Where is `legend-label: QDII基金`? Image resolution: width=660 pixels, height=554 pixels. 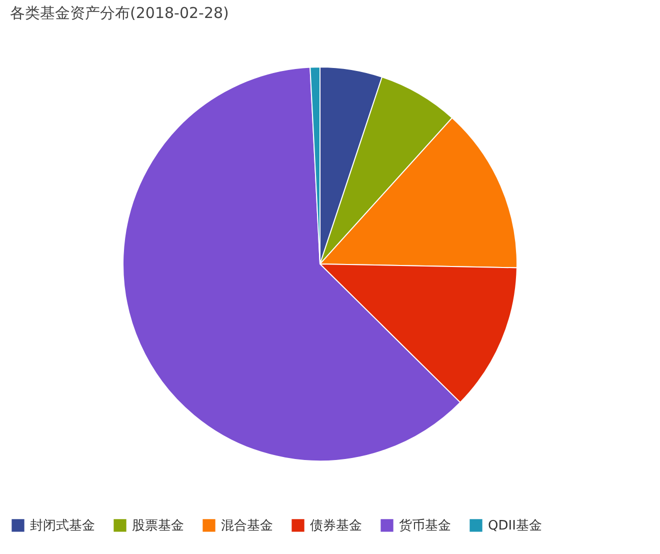 legend-label: QDII基金 is located at coordinates (515, 526).